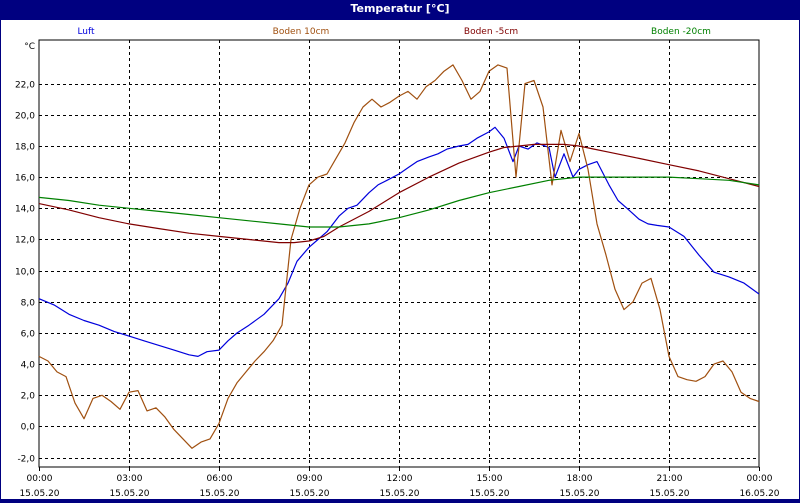  Describe the element at coordinates (130, 479) in the screenshot. I see `x-tick-time-label: 03:00` at that location.